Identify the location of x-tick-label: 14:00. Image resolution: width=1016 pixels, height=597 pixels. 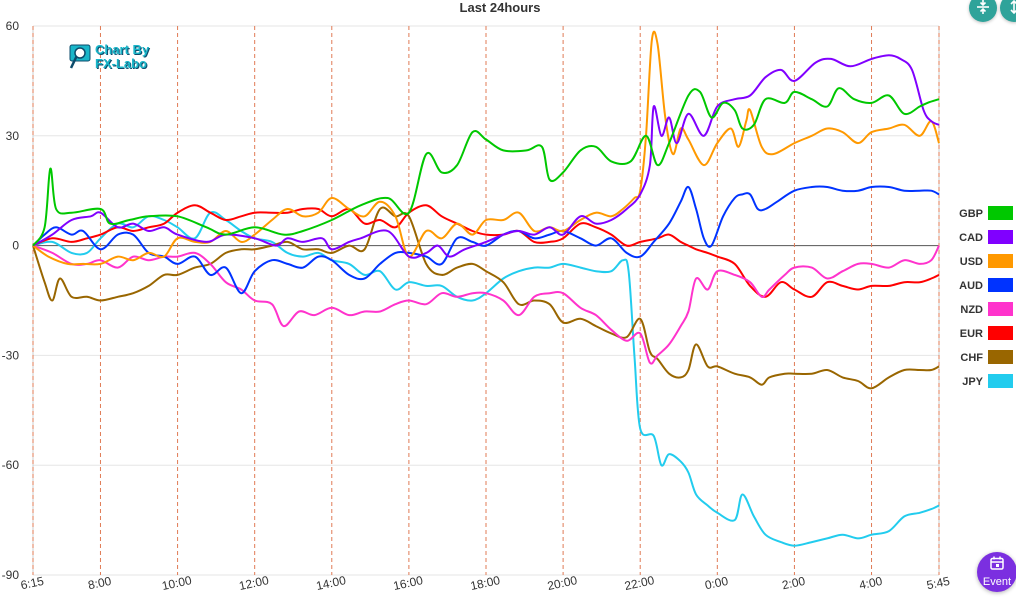
(331, 583).